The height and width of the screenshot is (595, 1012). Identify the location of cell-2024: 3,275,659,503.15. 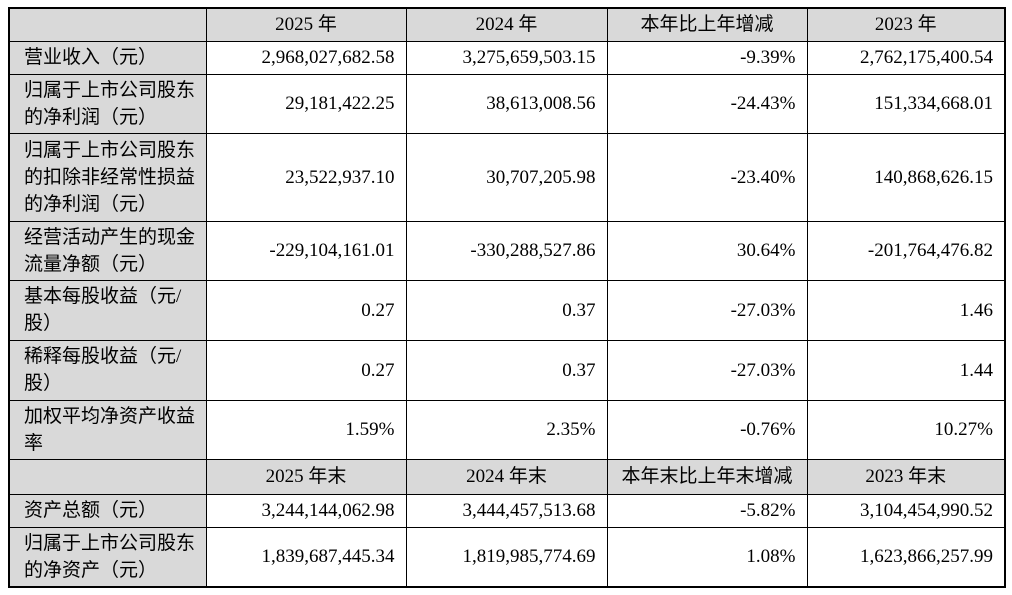
(506, 57).